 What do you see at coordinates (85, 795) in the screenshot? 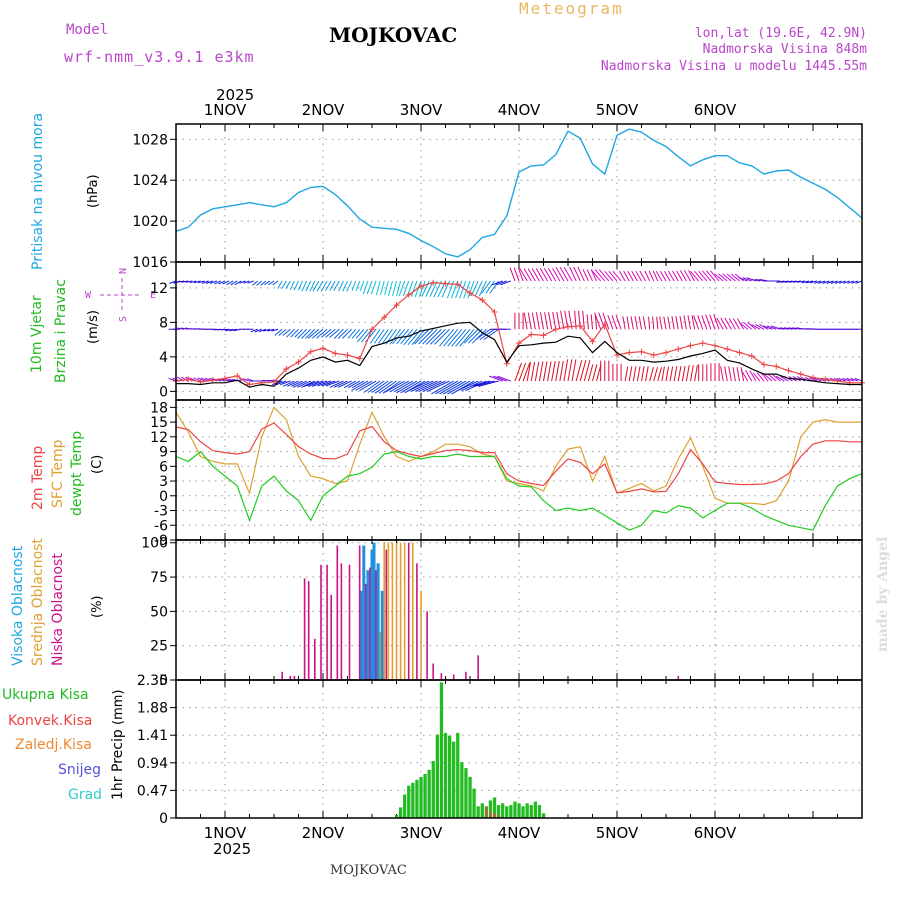
I see `legend-hail: Grad` at bounding box center [85, 795].